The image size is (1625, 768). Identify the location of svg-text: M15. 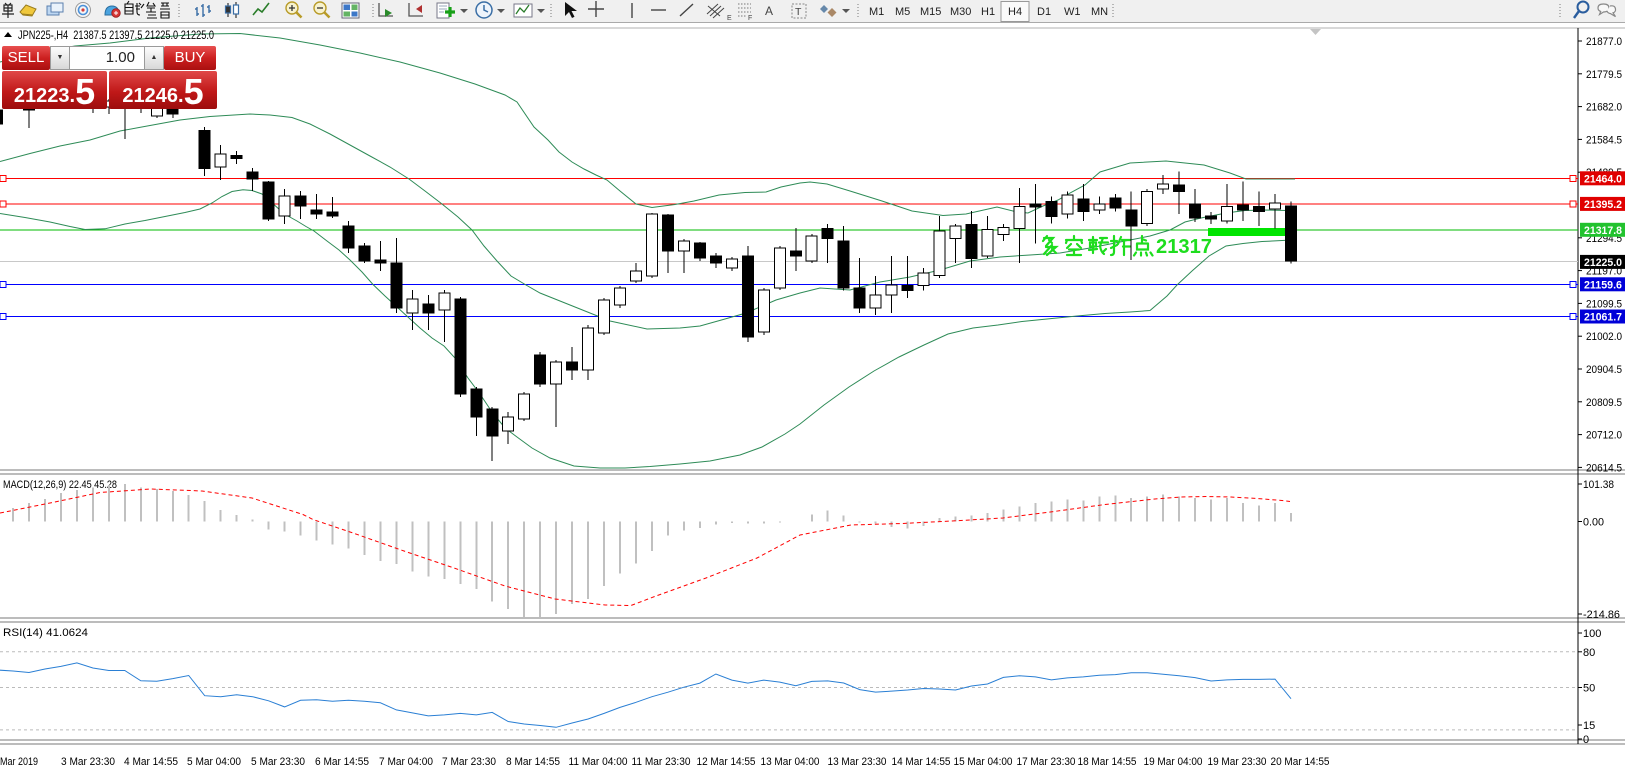
(930, 12).